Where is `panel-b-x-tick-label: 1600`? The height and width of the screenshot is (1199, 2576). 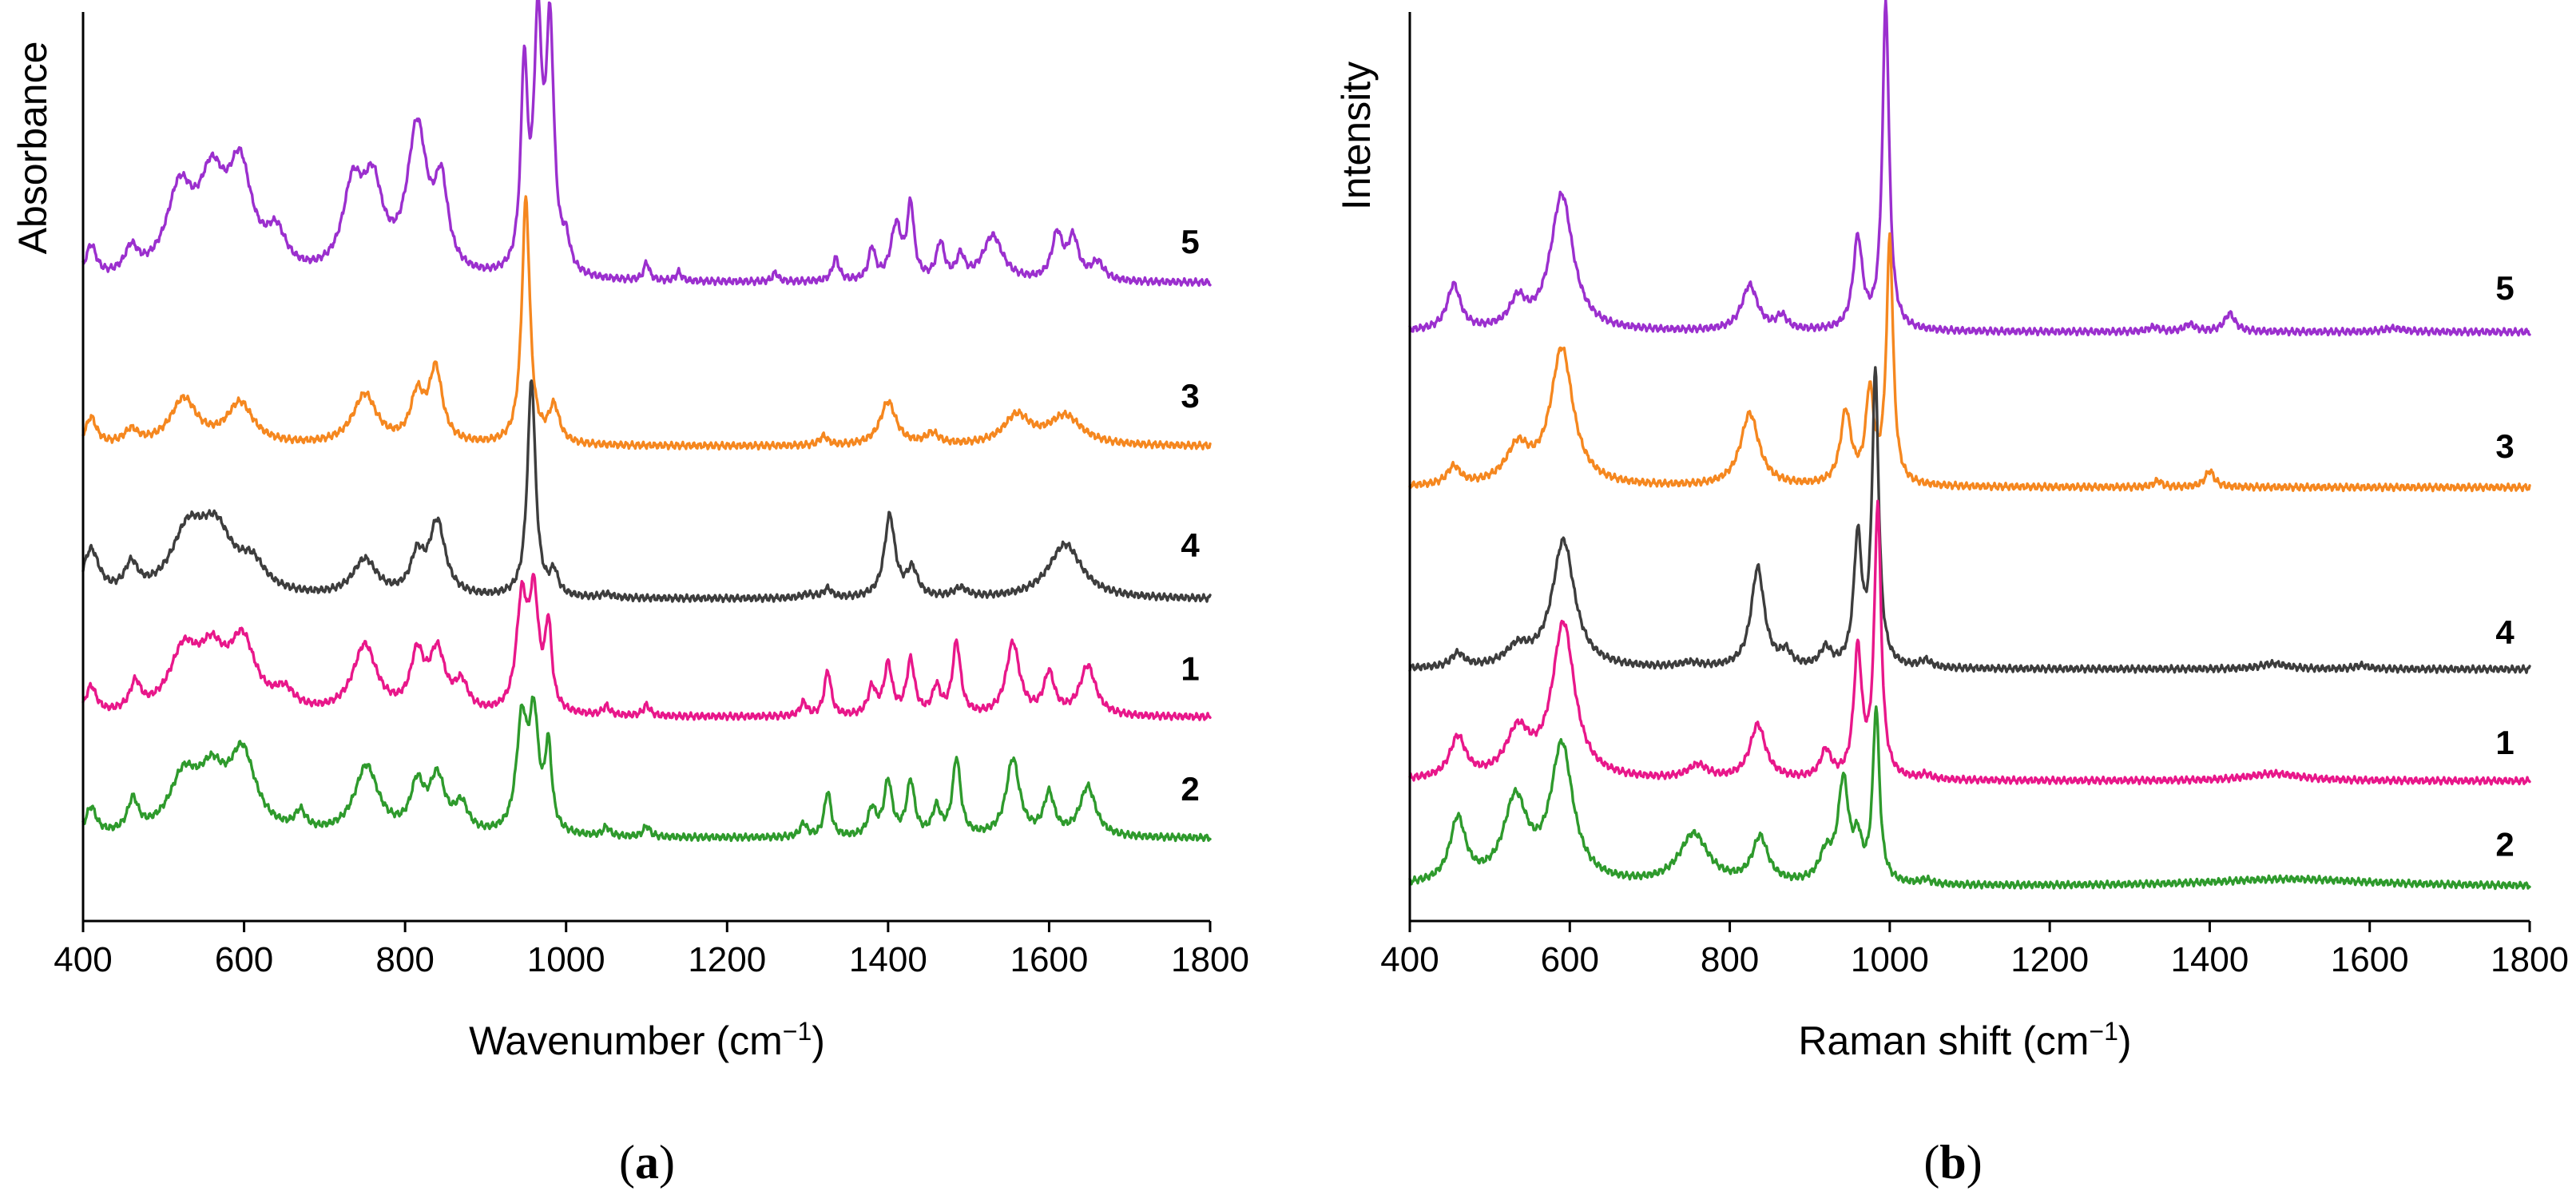
panel-b-x-tick-label: 1600 is located at coordinates (2370, 959).